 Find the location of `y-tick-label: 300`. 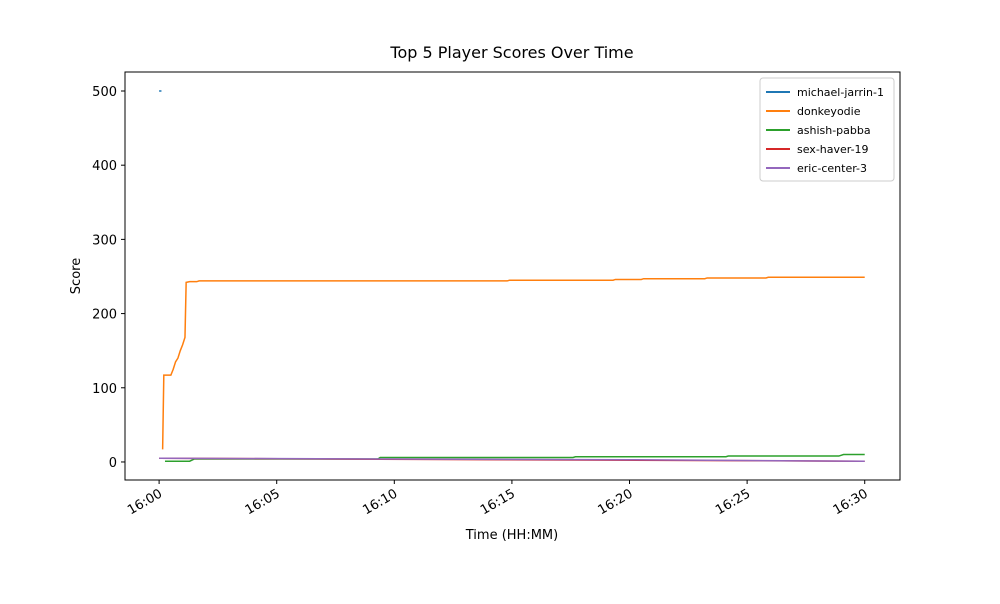

y-tick-label: 300 is located at coordinates (104, 240).